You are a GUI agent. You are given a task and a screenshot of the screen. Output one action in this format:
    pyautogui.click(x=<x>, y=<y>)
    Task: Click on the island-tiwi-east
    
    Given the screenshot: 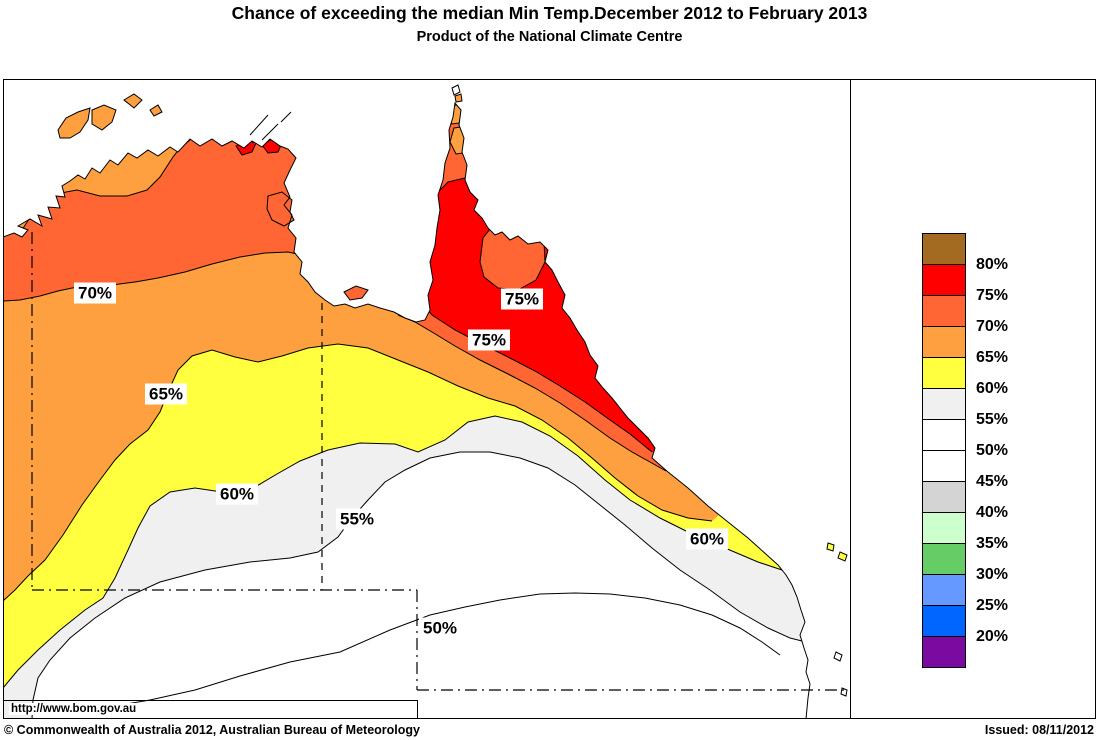 What is the action you would take?
    pyautogui.click(x=104, y=117)
    